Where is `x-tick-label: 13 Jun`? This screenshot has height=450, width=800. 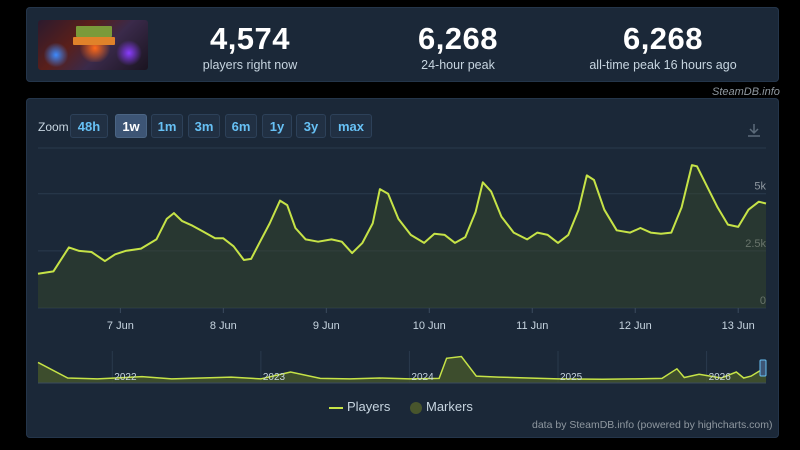 x-tick-label: 13 Jun is located at coordinates (738, 326).